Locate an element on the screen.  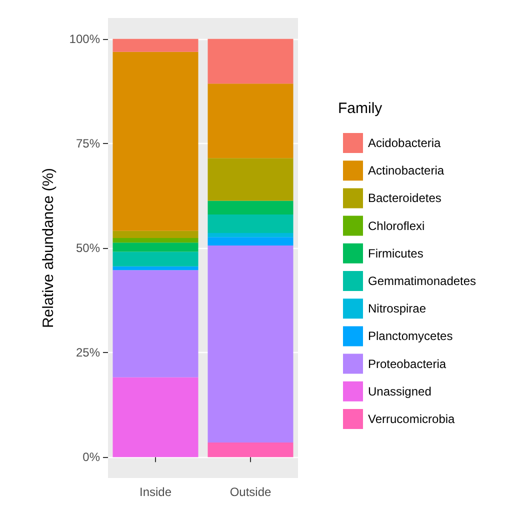
y-tick-label: 0% is located at coordinates (91, 457).